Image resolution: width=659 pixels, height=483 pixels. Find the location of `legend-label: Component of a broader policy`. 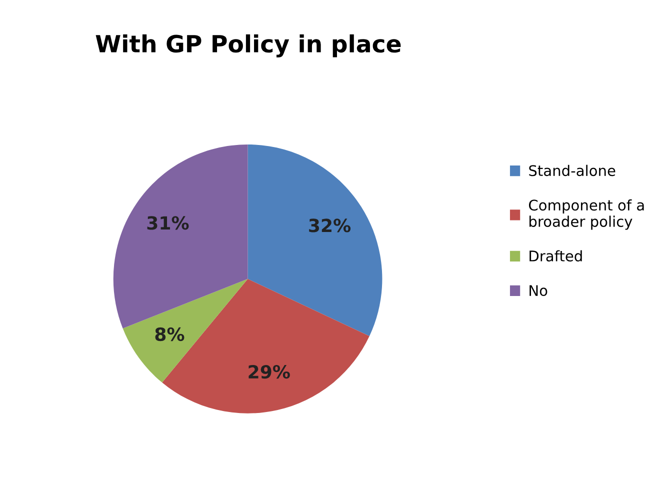

legend-label: Component of a broader policy is located at coordinates (586, 214).